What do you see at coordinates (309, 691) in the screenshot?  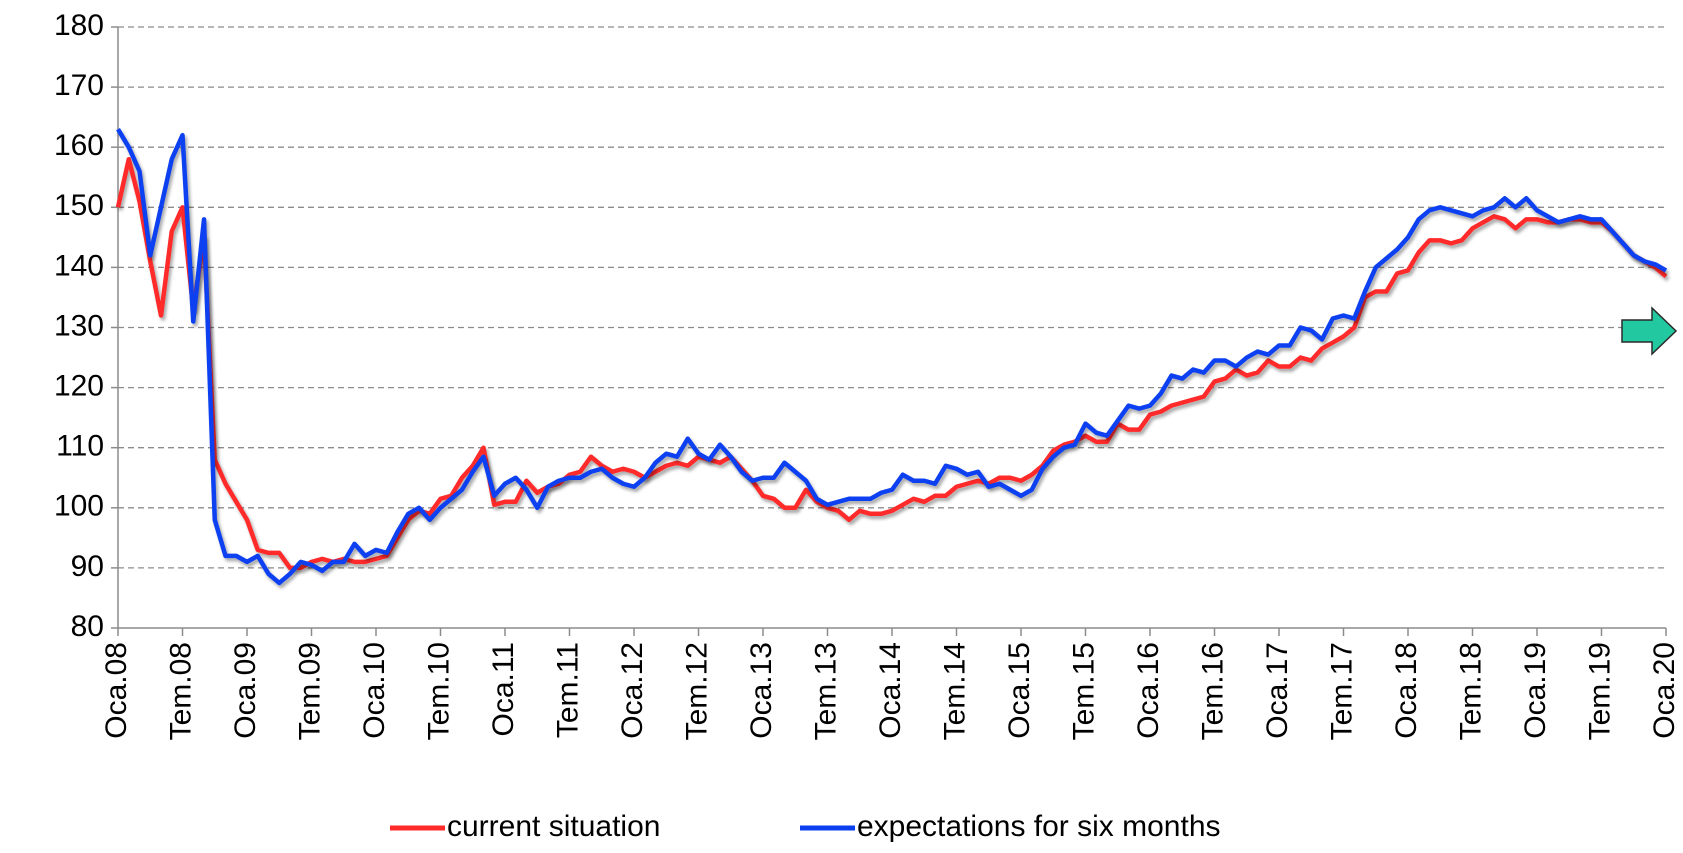 I see `x-tick-label: Tem.09` at bounding box center [309, 691].